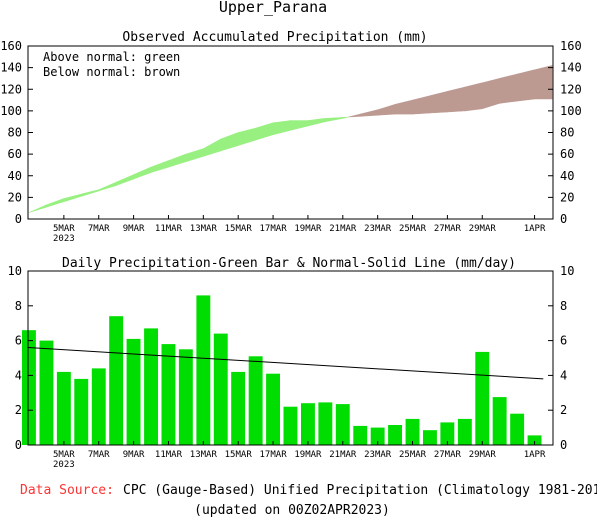 Image resolution: width=597 pixels, height=518 pixels. I want to click on daily-ylabel-left-0: 0, so click(18, 445).